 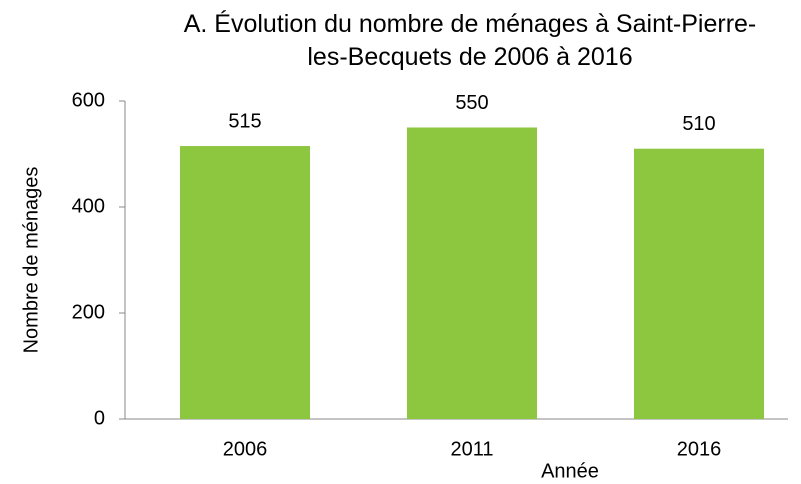 What do you see at coordinates (99, 418) in the screenshot?
I see `y-tick-label: 0` at bounding box center [99, 418].